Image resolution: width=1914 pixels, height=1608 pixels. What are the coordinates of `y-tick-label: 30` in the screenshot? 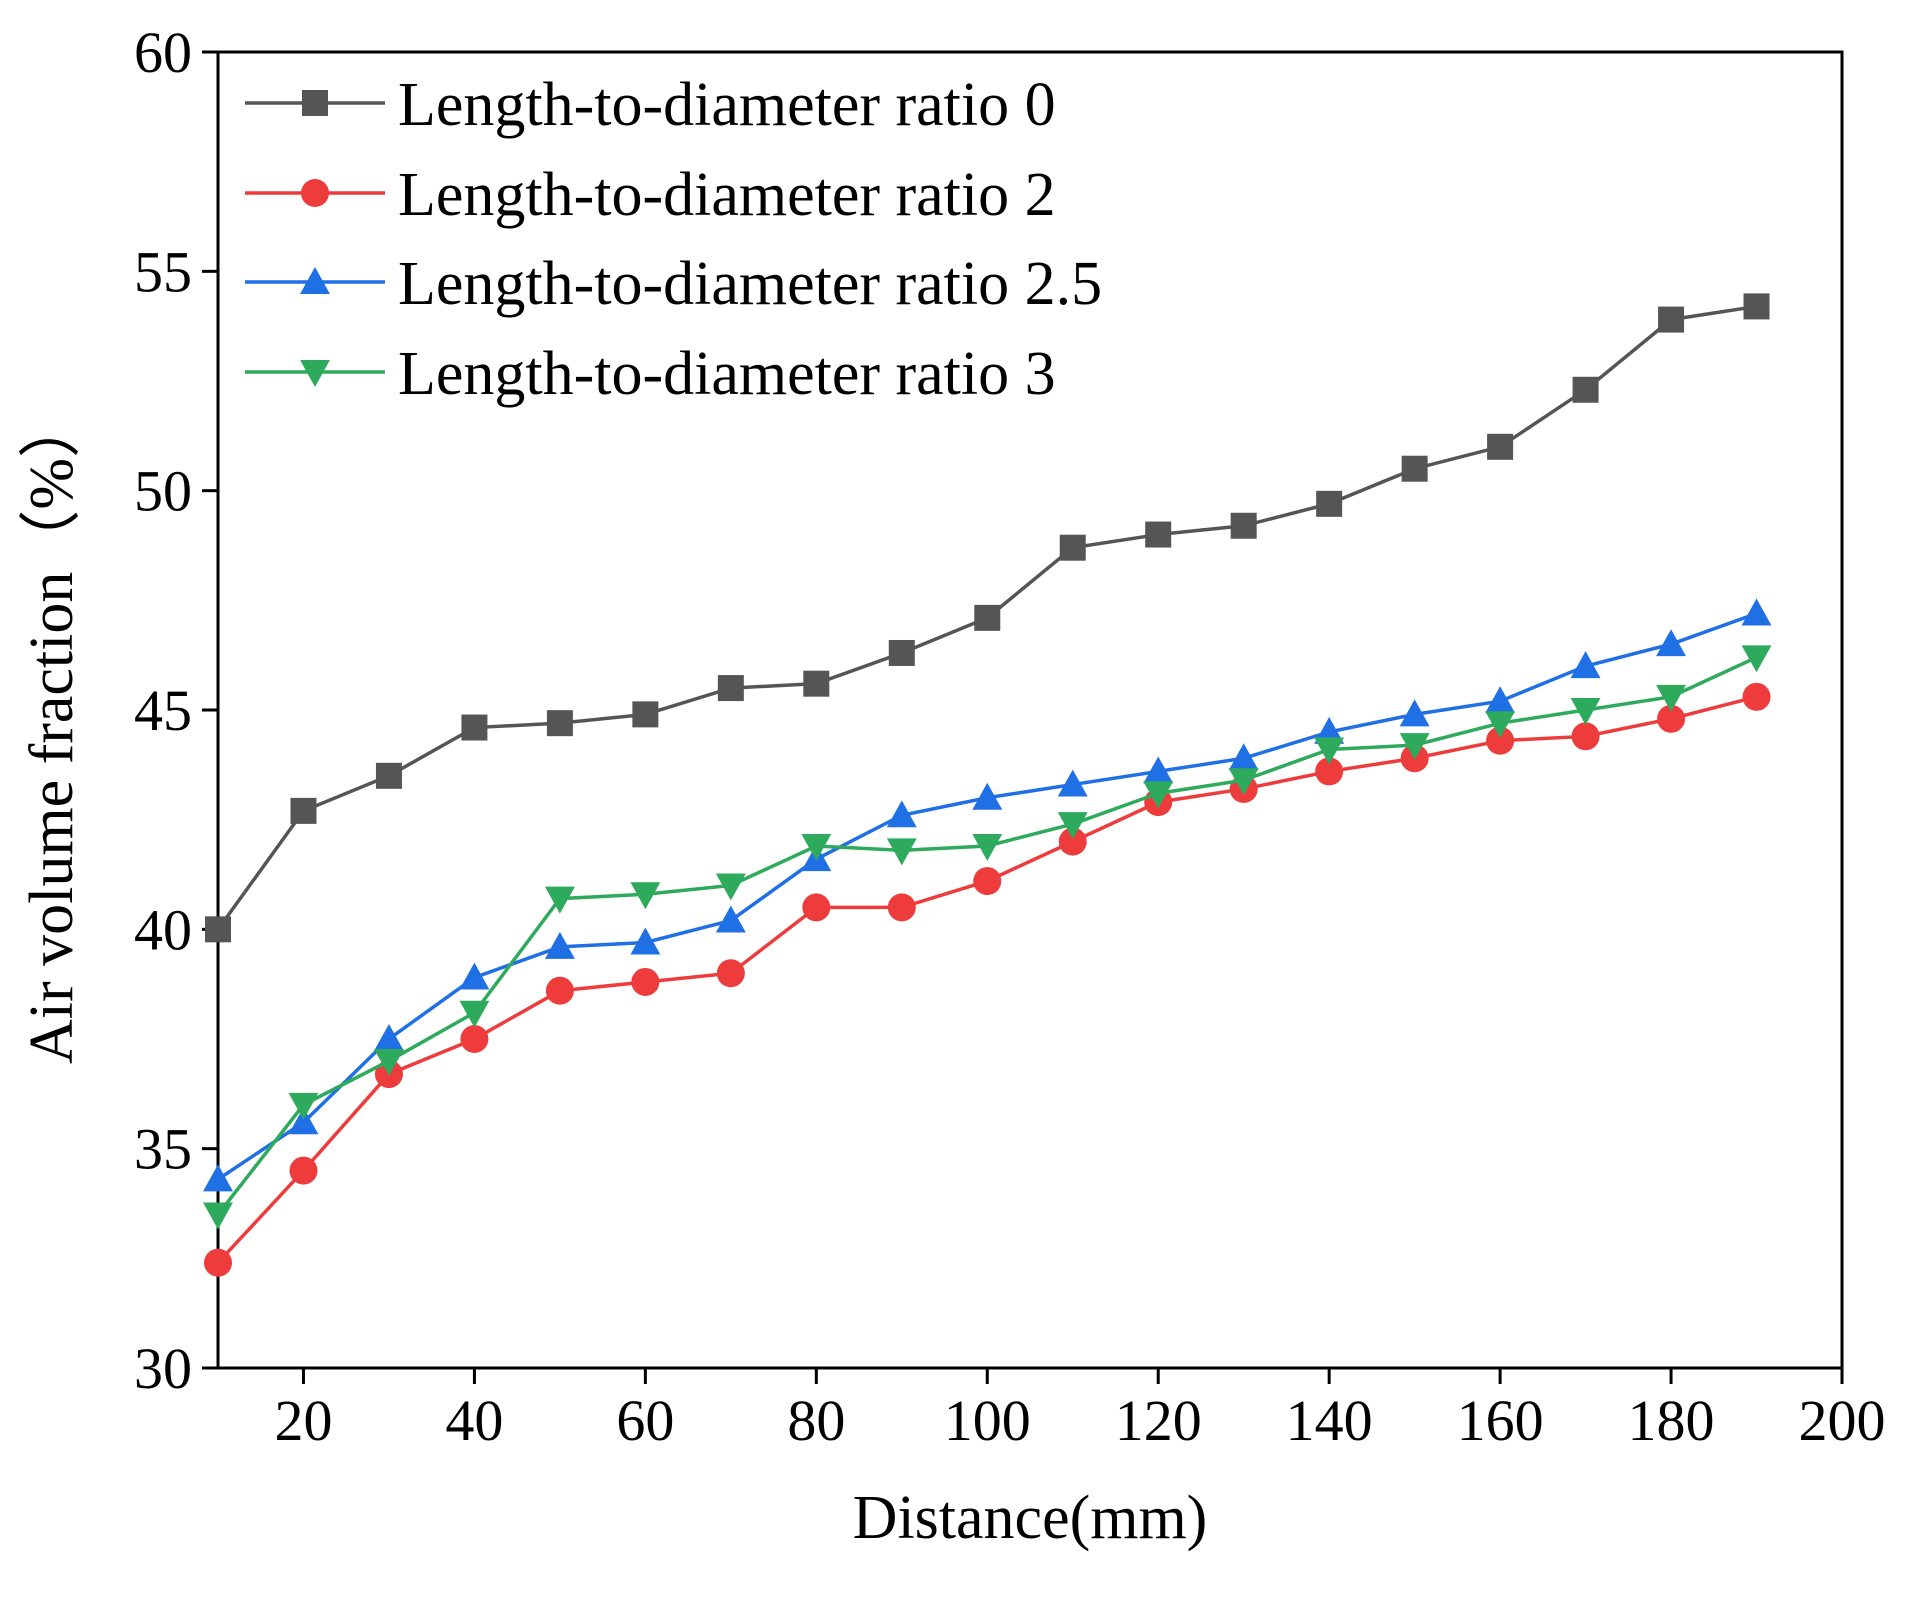 It's located at (163, 1368).